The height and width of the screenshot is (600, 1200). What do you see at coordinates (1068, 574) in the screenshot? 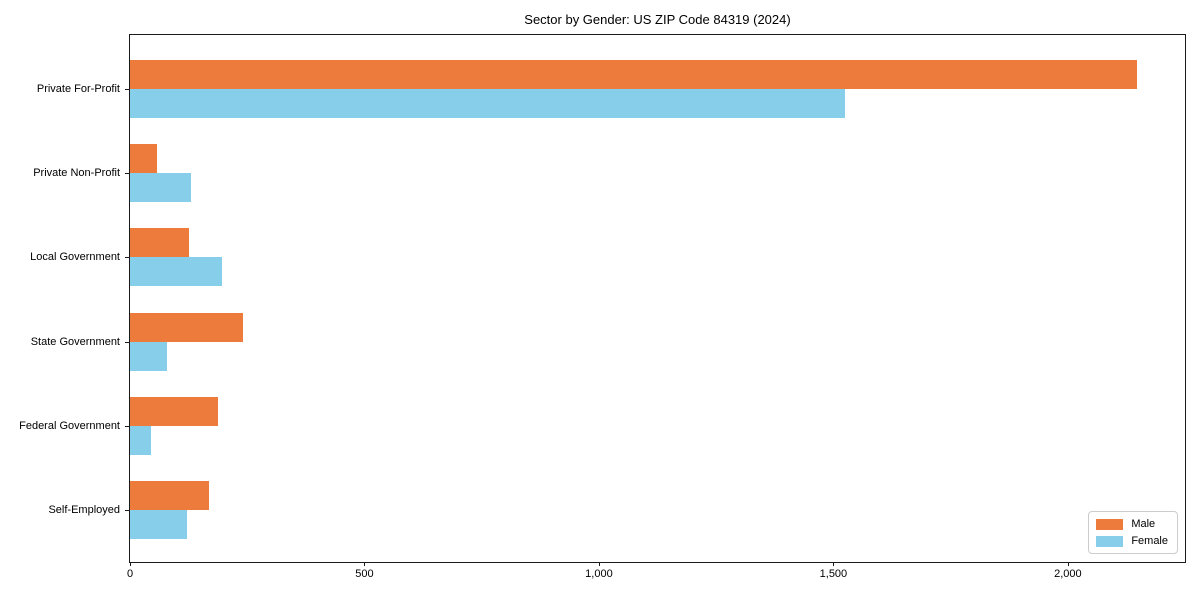
I see `x-axis-tick-label: 2,000` at bounding box center [1068, 574].